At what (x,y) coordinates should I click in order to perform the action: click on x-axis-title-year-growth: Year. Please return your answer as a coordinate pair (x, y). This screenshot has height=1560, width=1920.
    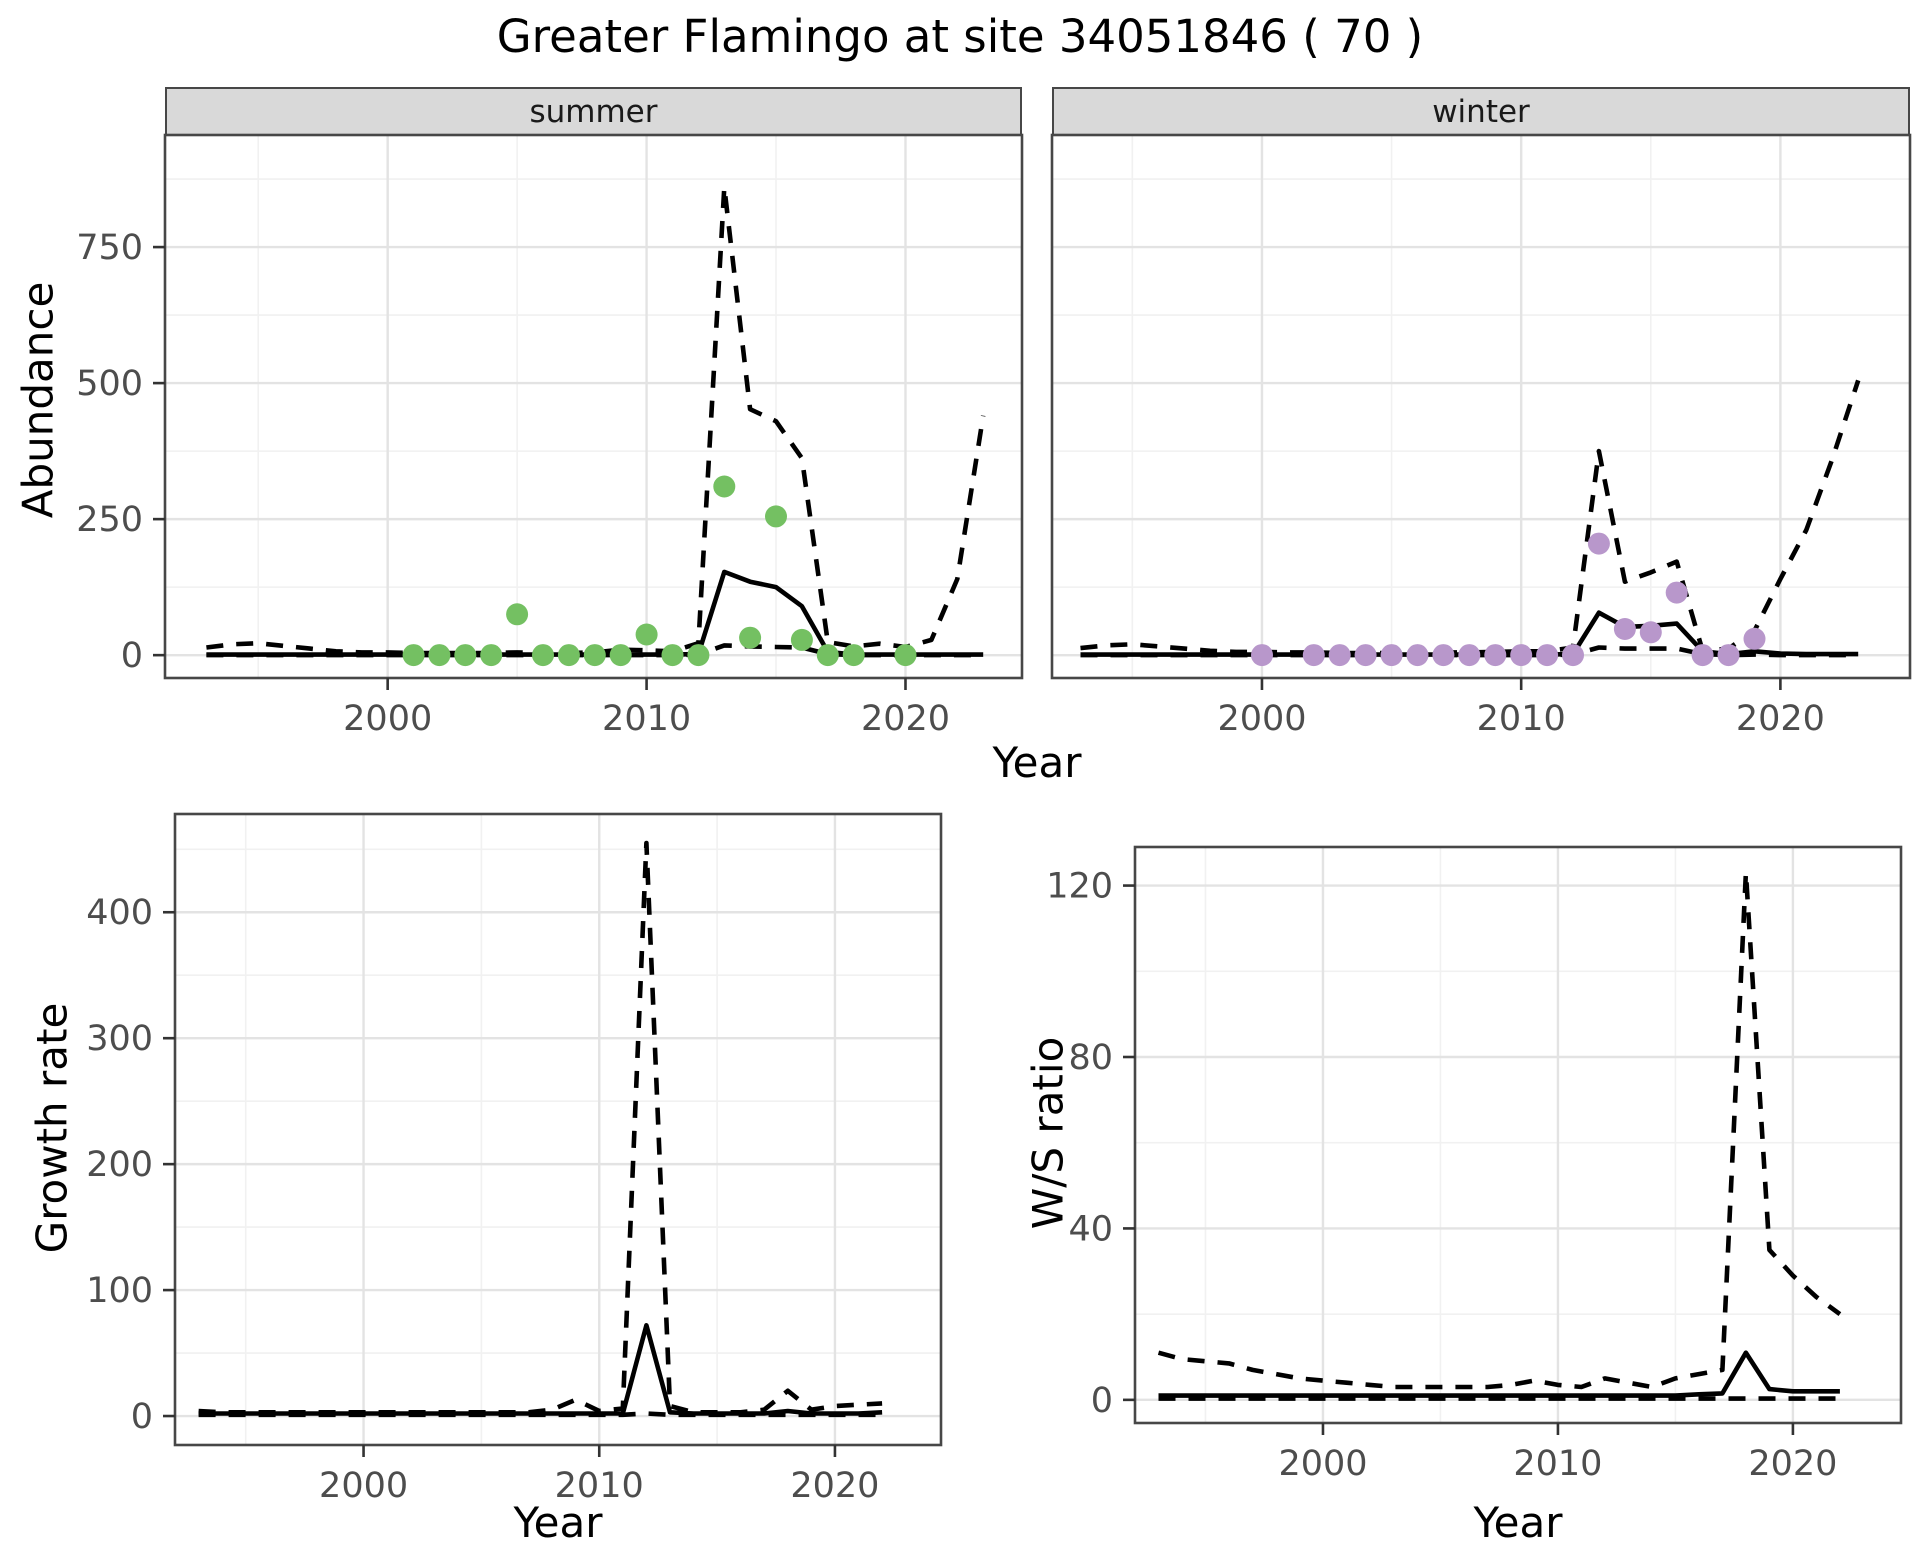
    Looking at the image, I should click on (558, 1522).